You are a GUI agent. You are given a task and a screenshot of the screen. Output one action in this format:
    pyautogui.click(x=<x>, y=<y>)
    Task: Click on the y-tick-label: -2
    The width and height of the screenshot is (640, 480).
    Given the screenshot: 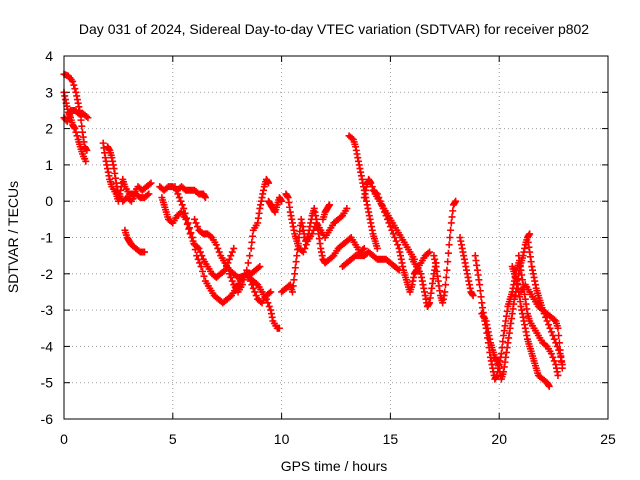 What is the action you would take?
    pyautogui.click(x=47, y=274)
    